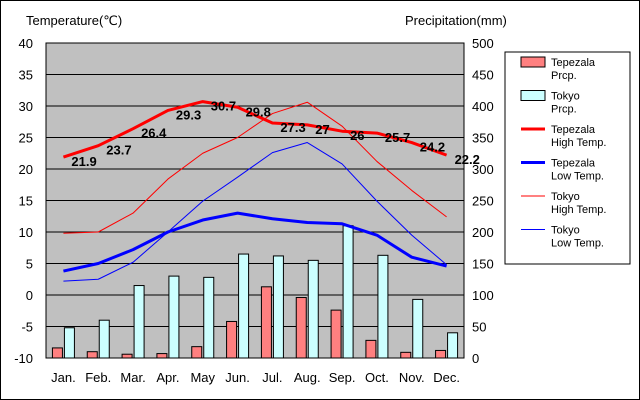  I want to click on high-temp-data-label: 22.2, so click(467, 159).